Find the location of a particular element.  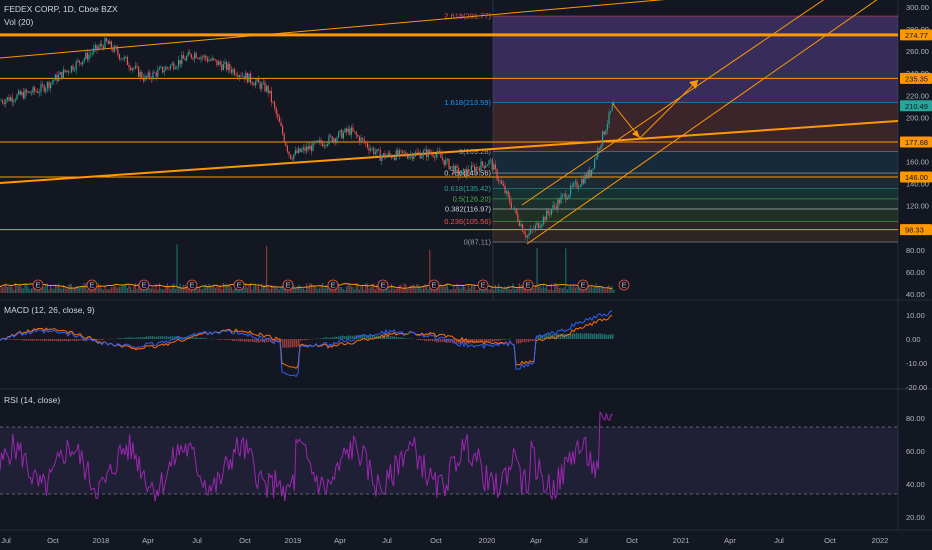

symbol-legend: FEDEX CORP, 1D, Cboe BZX is located at coordinates (61, 9).